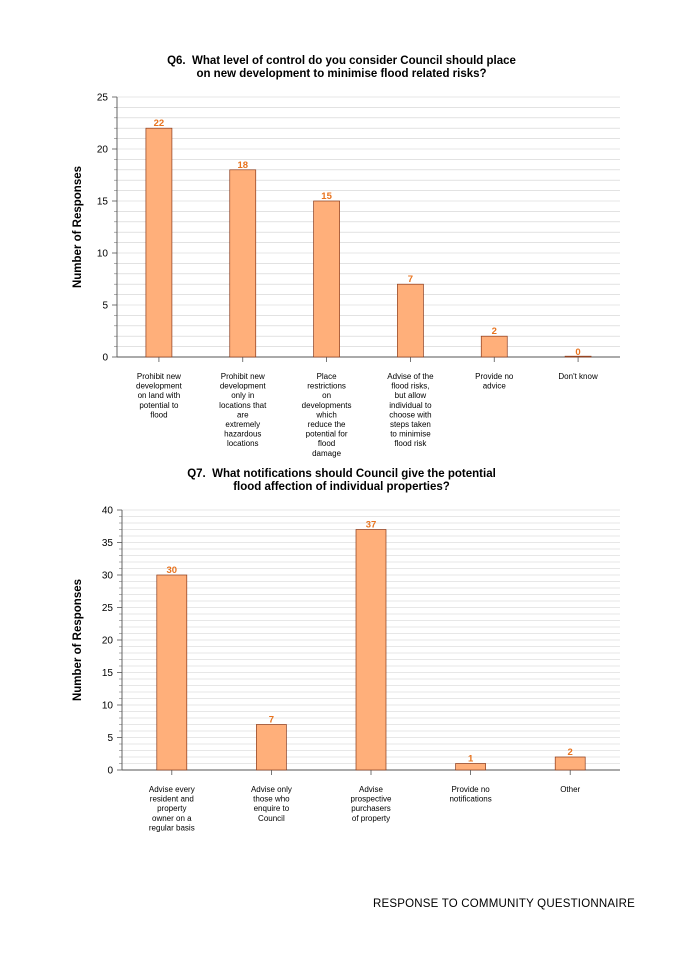 The width and height of the screenshot is (683, 965). Describe the element at coordinates (242, 424) in the screenshot. I see `x-tick-label-line: extremely` at that location.